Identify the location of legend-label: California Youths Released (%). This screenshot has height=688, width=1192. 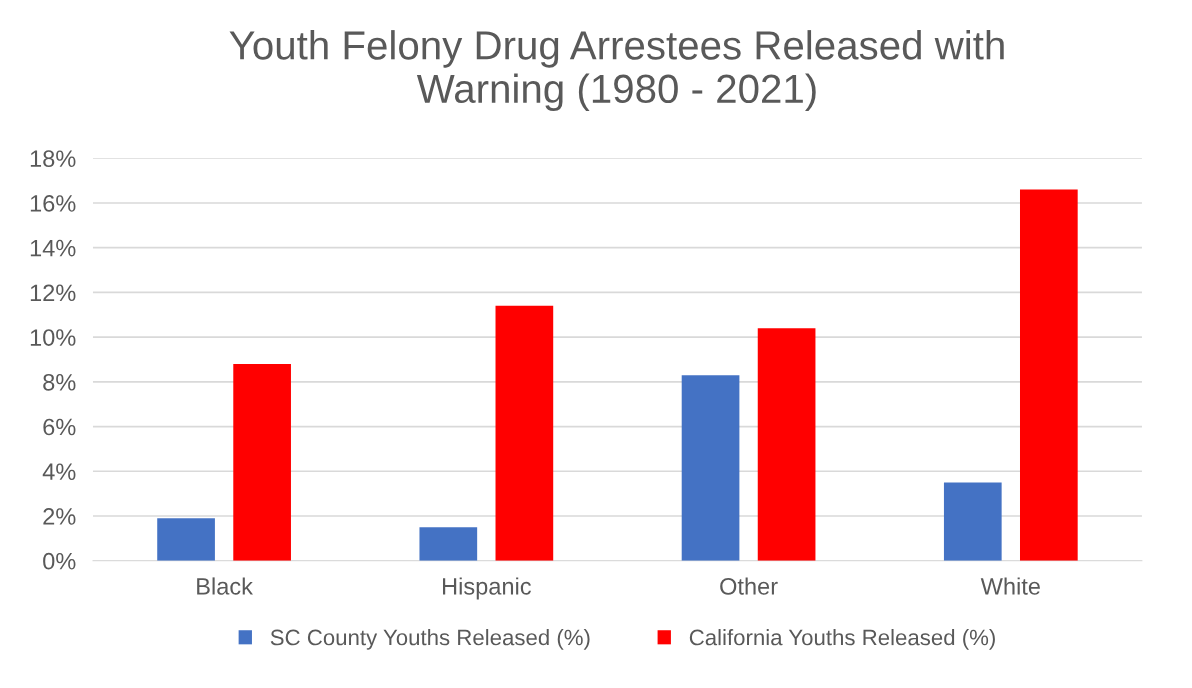
(842, 639).